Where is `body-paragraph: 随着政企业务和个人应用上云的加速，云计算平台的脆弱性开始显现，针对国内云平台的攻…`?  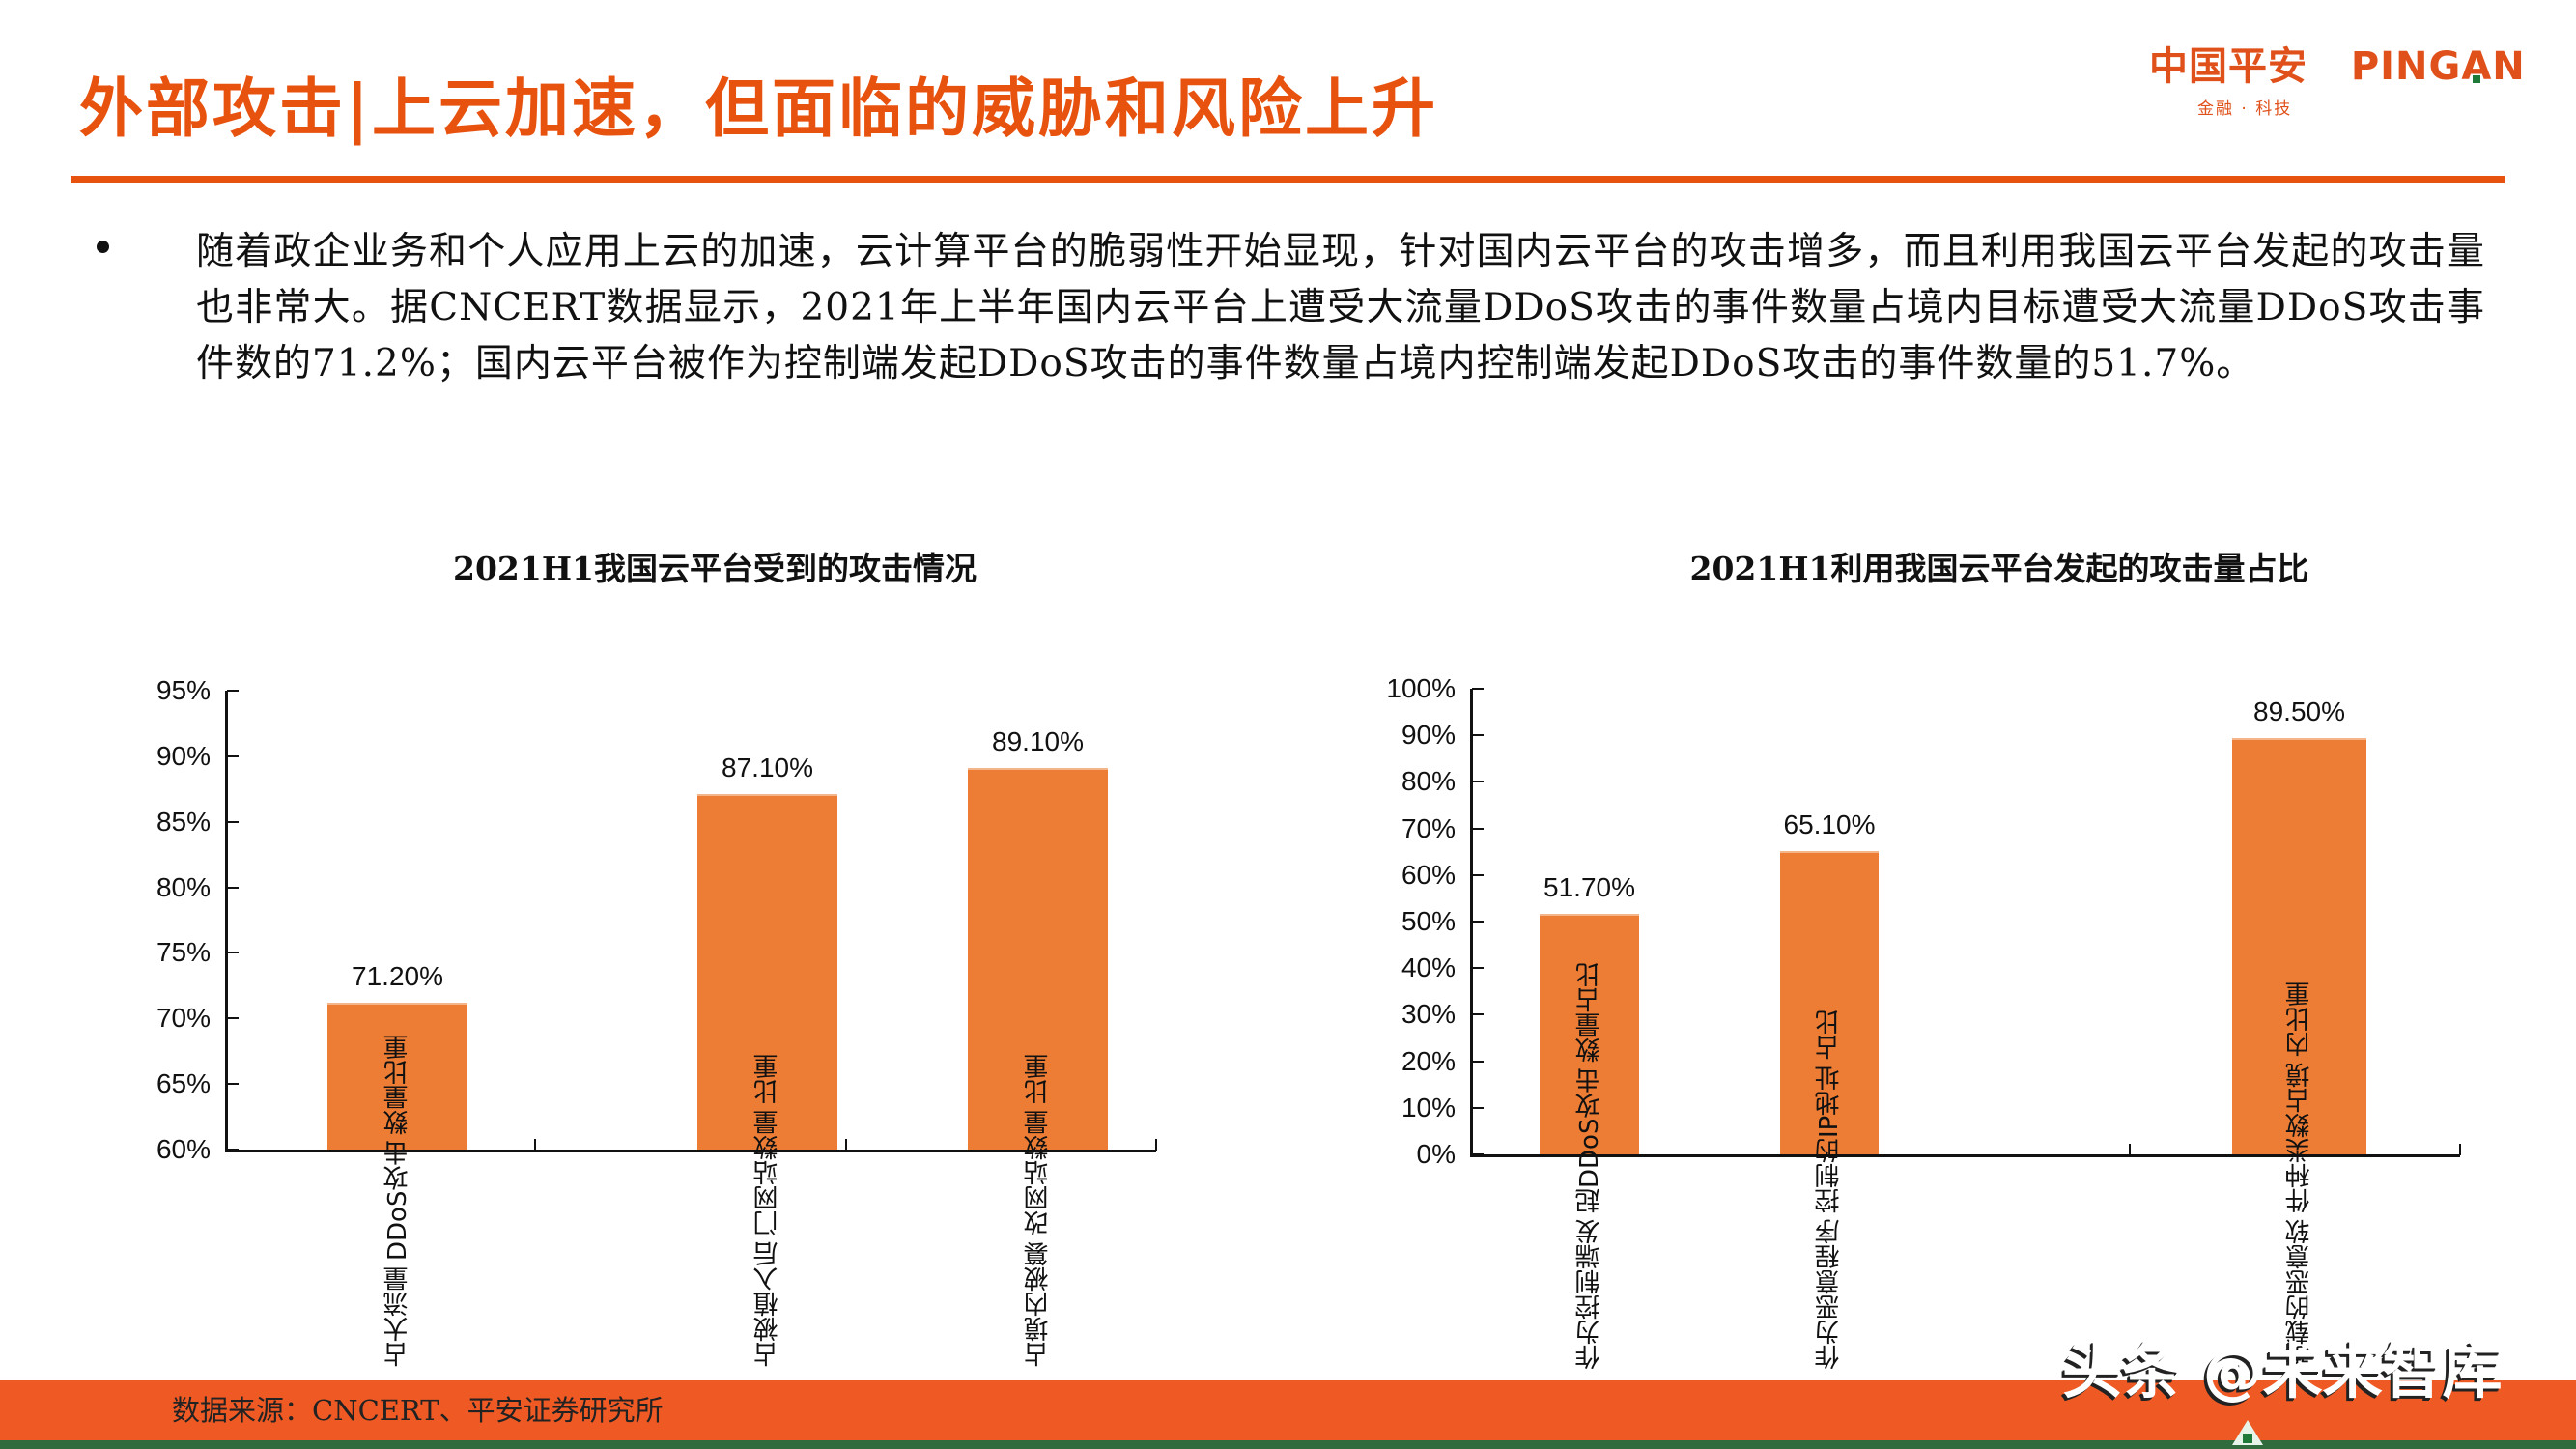 body-paragraph: 随着政企业务和个人应用上云的加速，云计算平台的脆弱性开始显现，针对国内云平台的攻… is located at coordinates (1340, 307).